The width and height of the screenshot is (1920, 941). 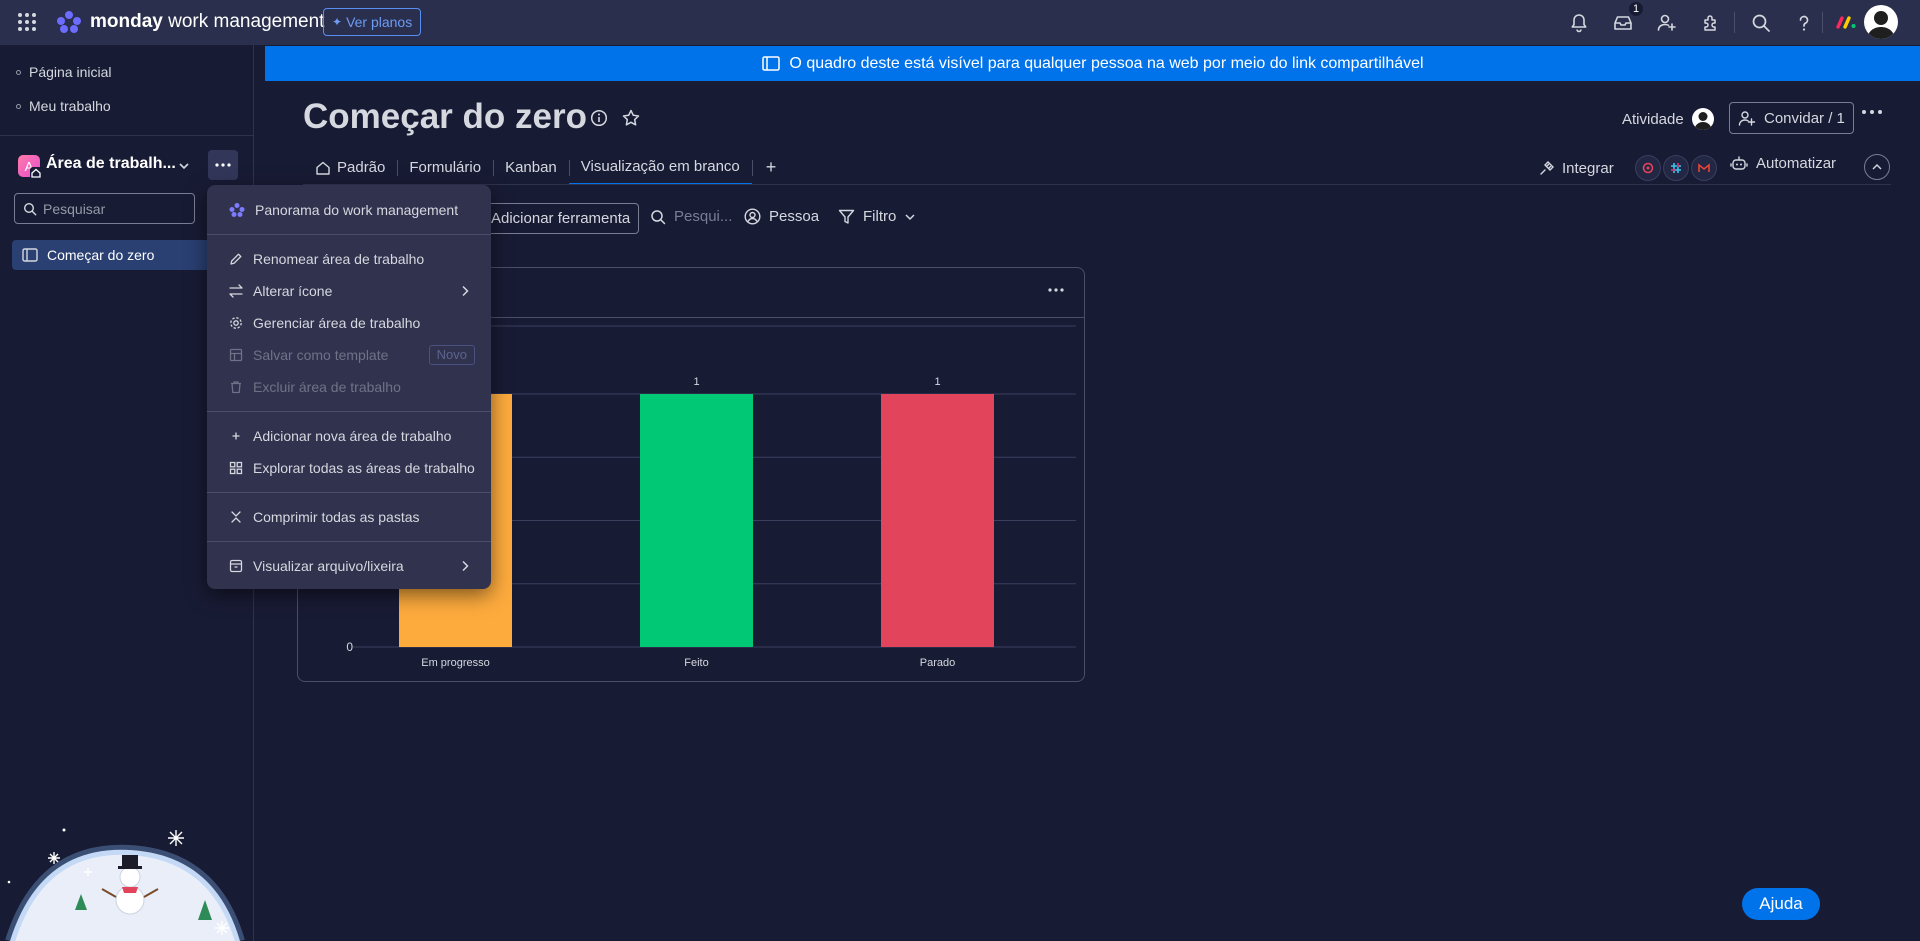 What do you see at coordinates (27, 22) in the screenshot?
I see `apps-grid-icon` at bounding box center [27, 22].